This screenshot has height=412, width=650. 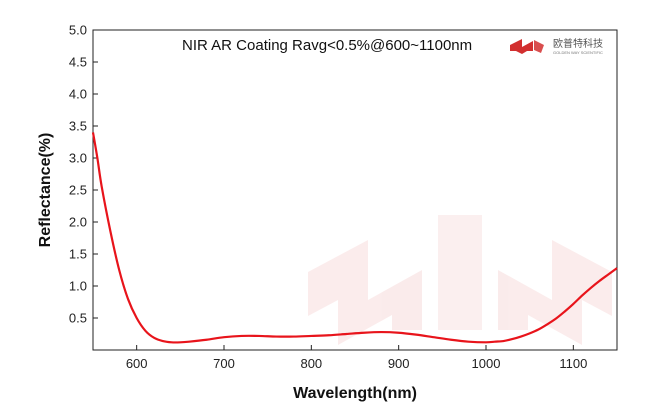 What do you see at coordinates (83, 174) in the screenshot?
I see `y-axis-ticks: 0.5 1.0 1.5 2.0 2.5 3.0 3.5 4.0 4.5 5.0` at bounding box center [83, 174].